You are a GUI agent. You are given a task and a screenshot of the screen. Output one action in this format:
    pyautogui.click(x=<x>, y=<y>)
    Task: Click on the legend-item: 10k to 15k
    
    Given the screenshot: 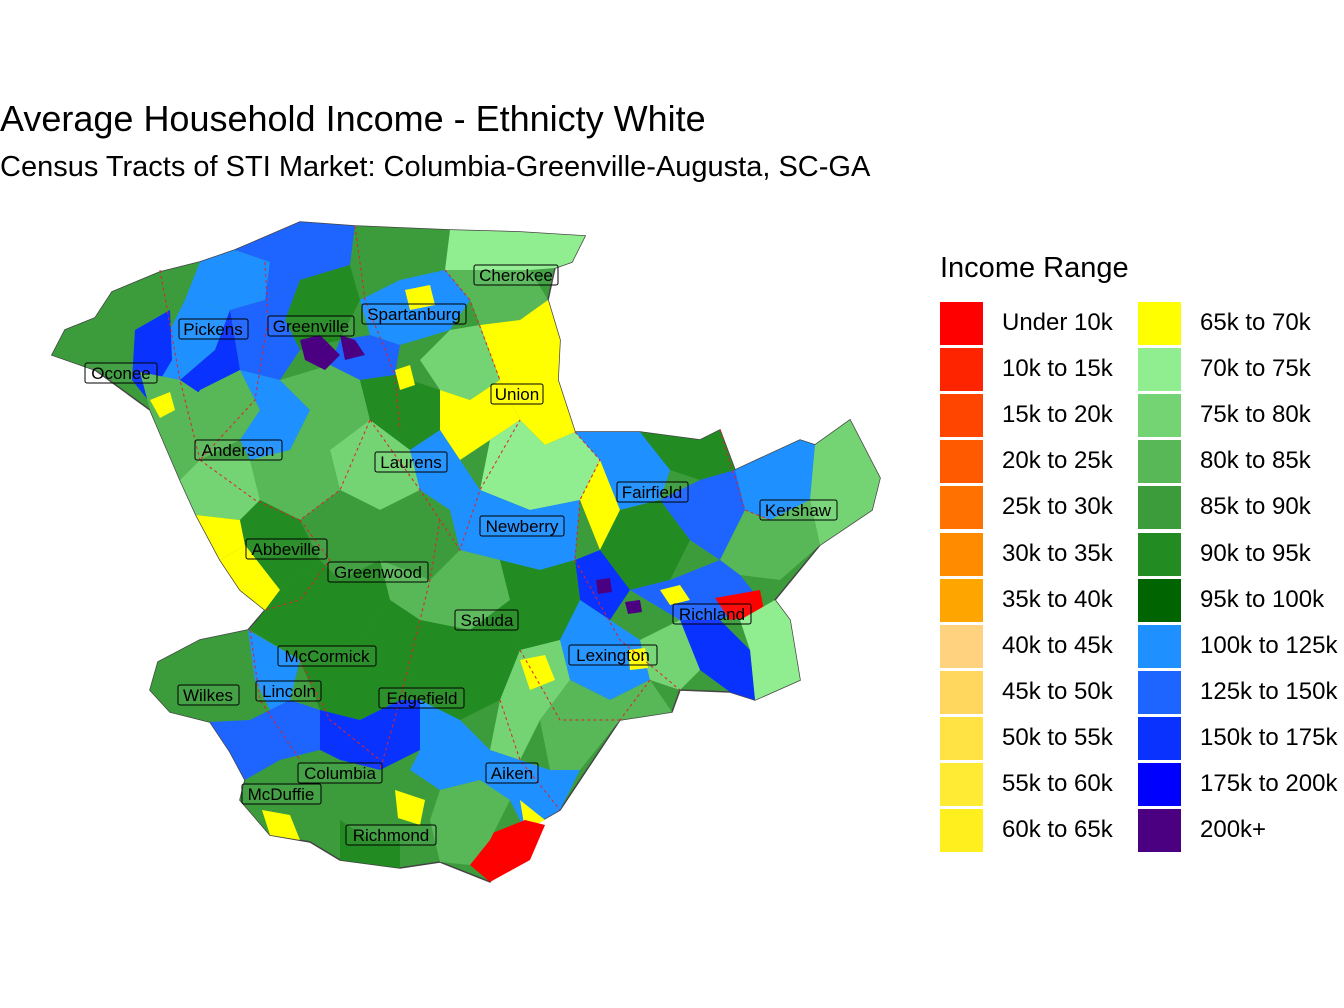 What is the action you would take?
    pyautogui.click(x=1026, y=369)
    